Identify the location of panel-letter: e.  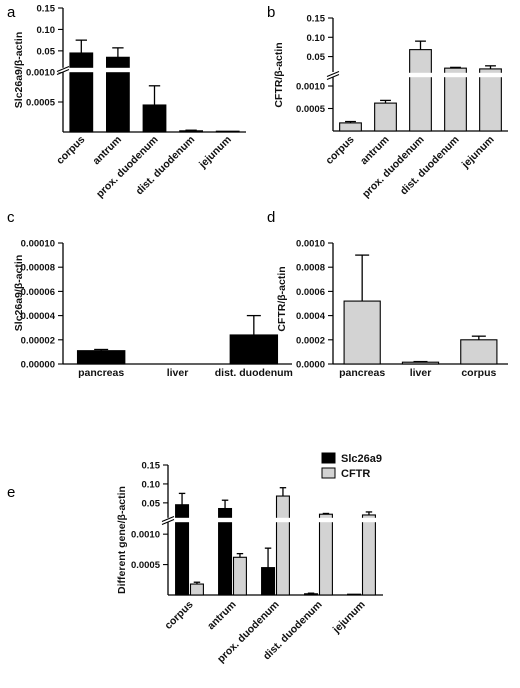
(11, 492).